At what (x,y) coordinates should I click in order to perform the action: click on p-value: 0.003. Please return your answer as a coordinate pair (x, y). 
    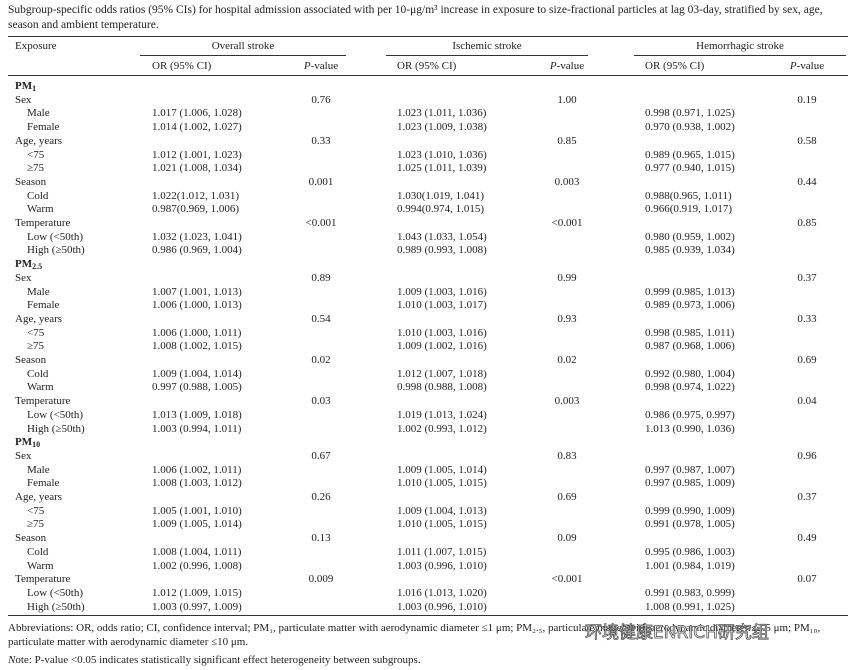
    Looking at the image, I should click on (567, 401).